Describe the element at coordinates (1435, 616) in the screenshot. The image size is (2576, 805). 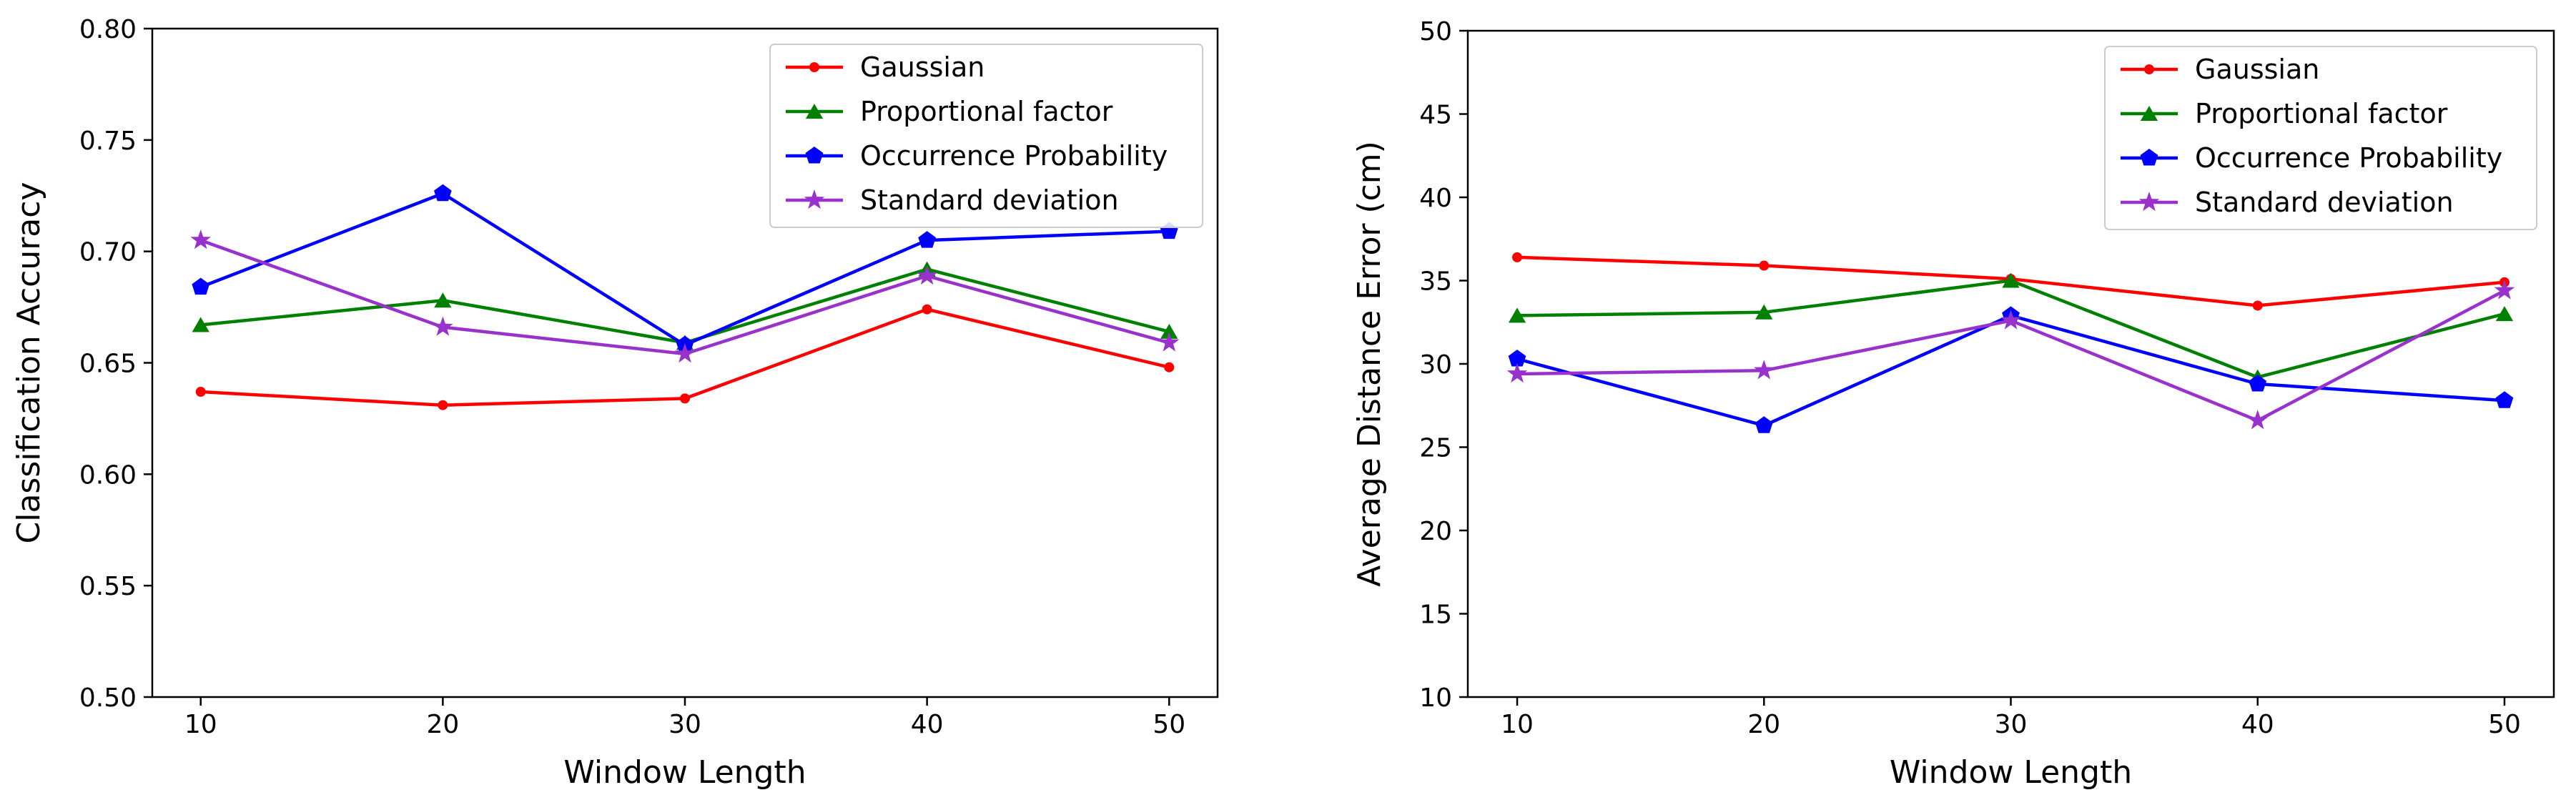
I see `y-tick-label: 15` at that location.